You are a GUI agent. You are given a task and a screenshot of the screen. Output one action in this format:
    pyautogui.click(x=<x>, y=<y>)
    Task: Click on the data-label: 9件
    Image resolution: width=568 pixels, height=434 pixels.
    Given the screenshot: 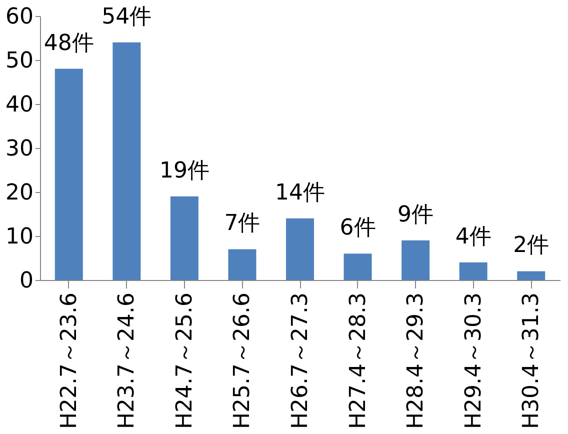 What is the action you would take?
    pyautogui.click(x=416, y=215)
    